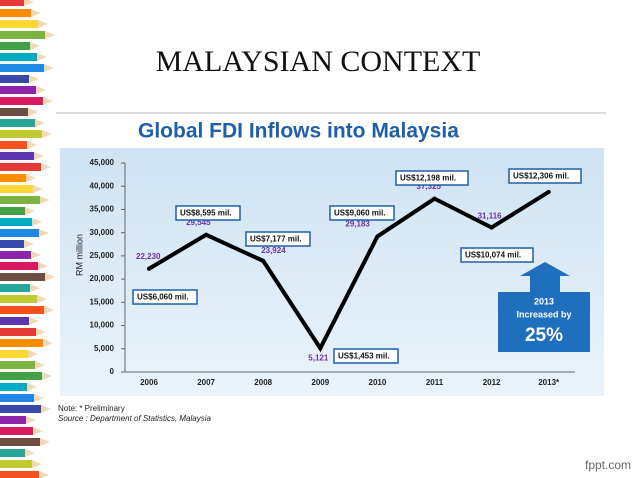 The height and width of the screenshot is (478, 638). I want to click on value-label: 23,924, so click(273, 250).